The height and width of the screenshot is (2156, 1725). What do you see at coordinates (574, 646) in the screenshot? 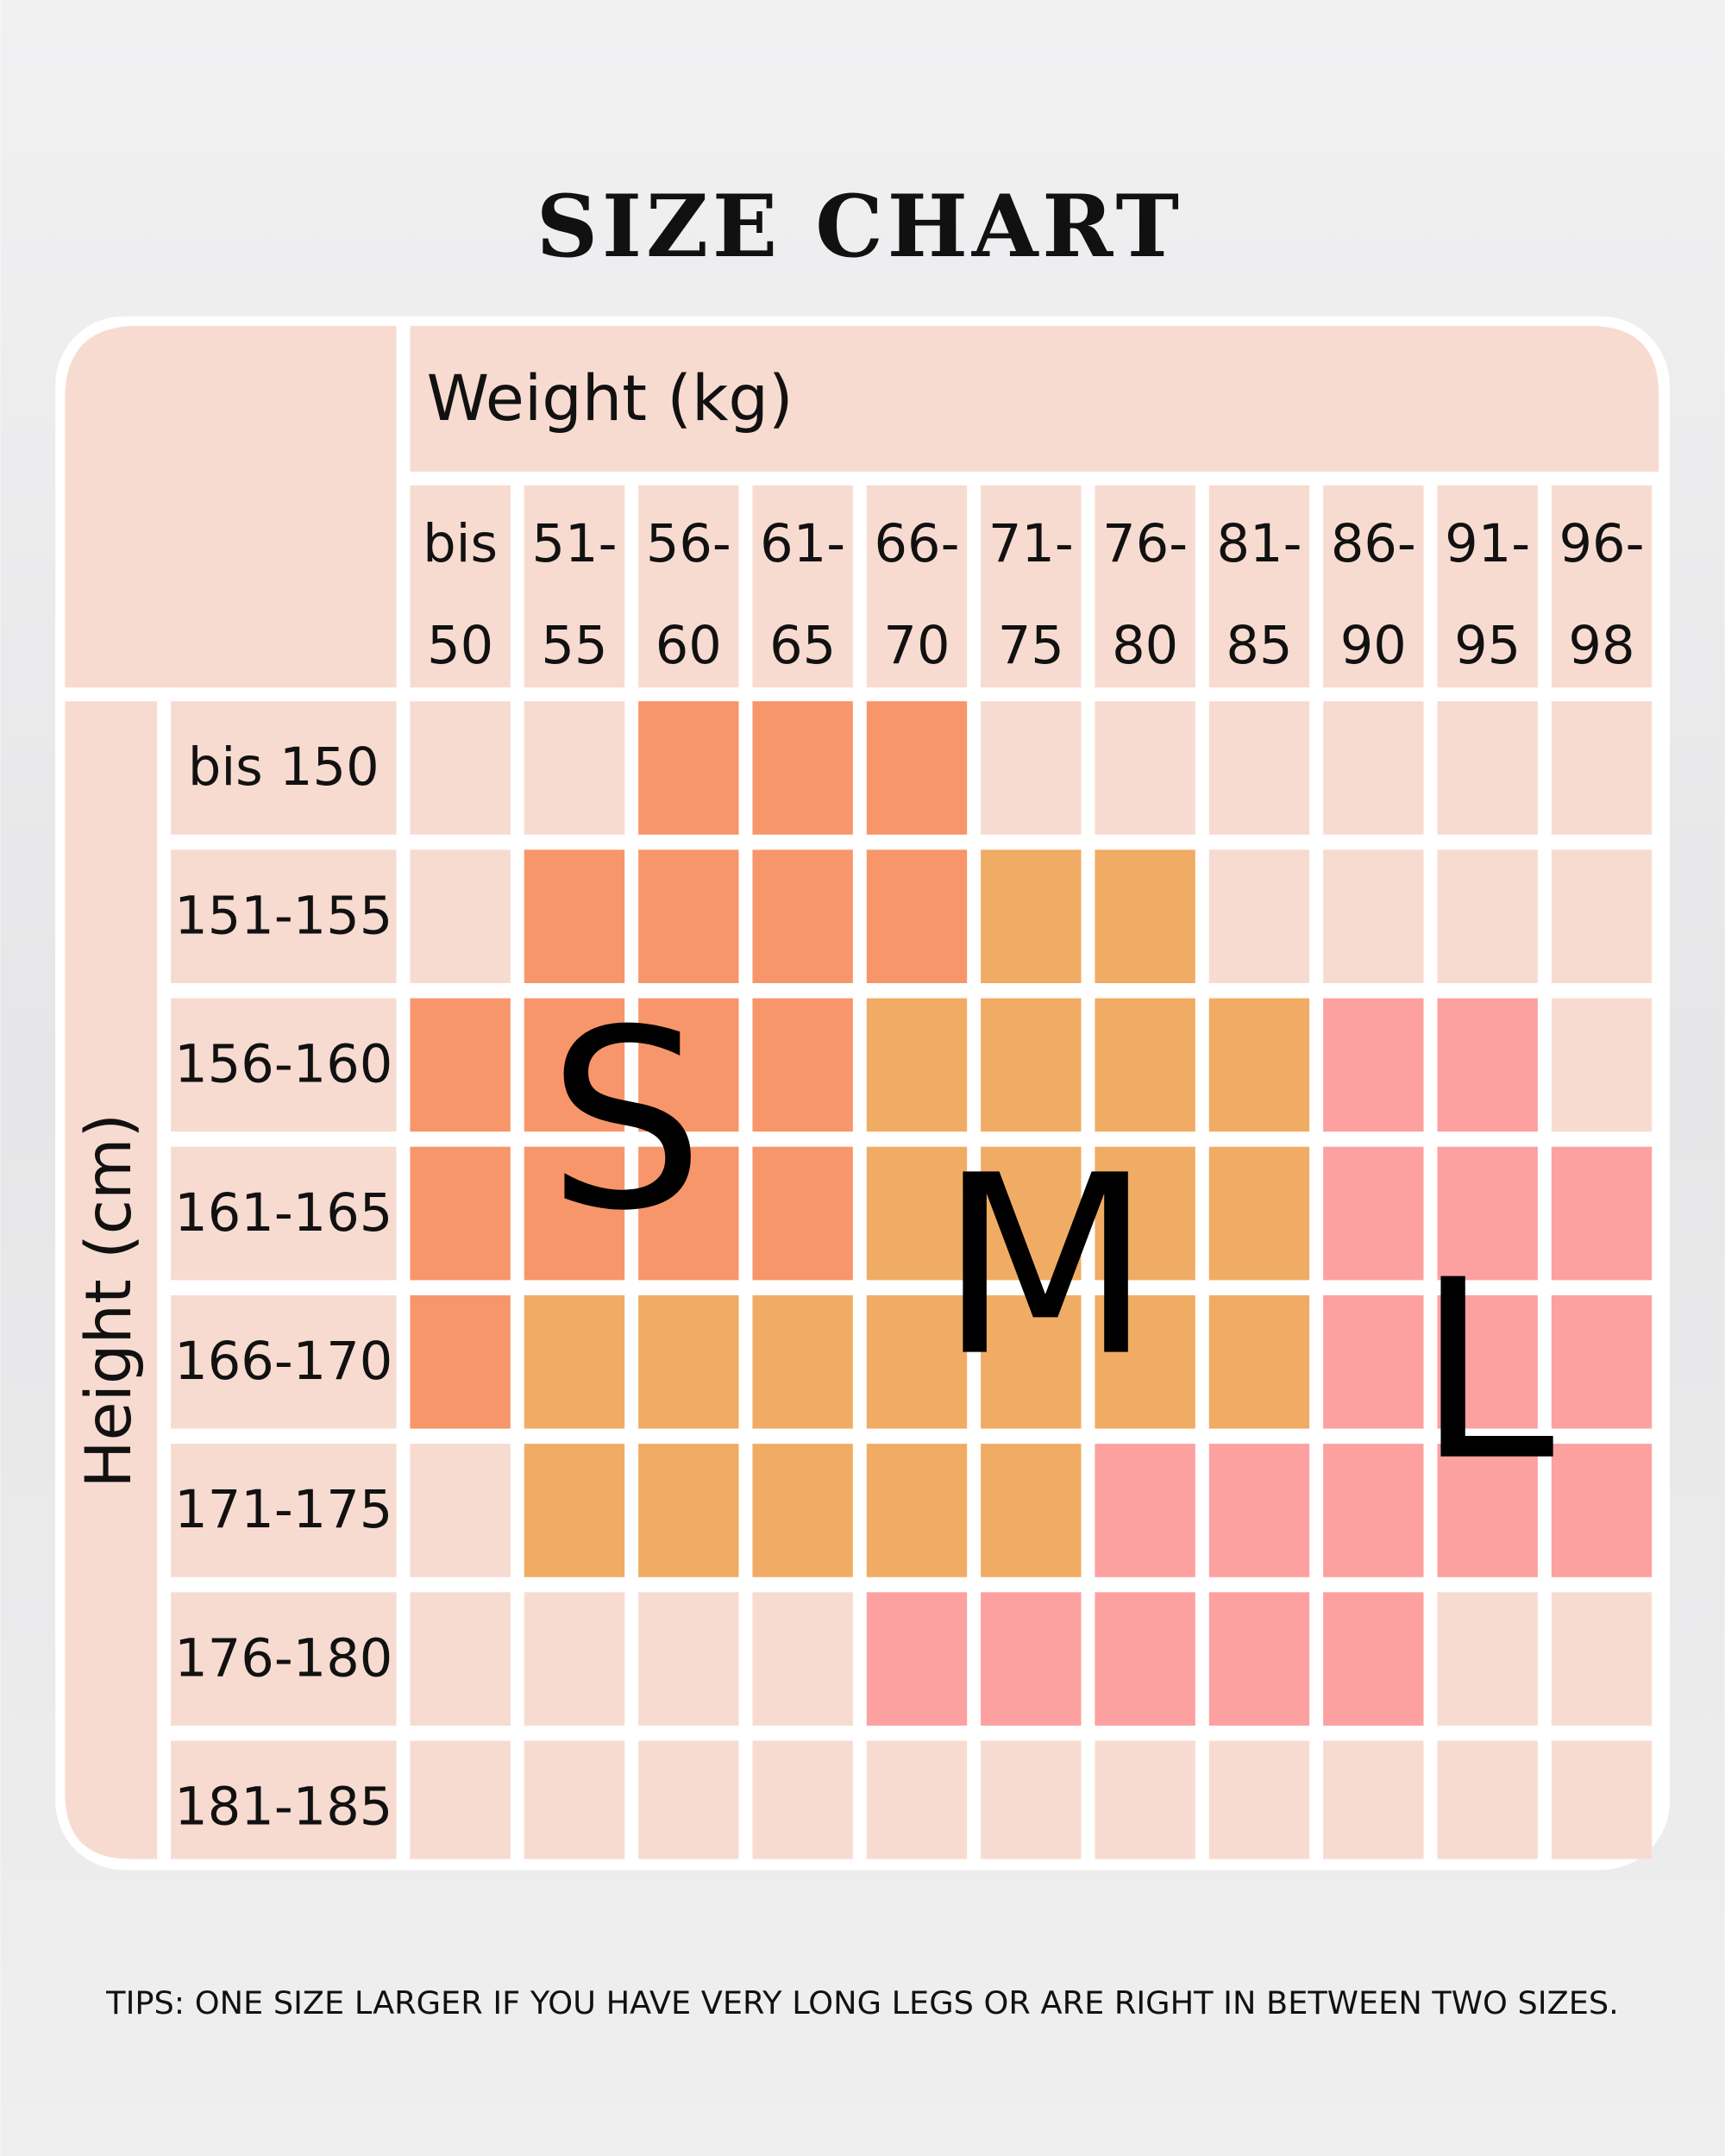
I see `column-label: 55` at bounding box center [574, 646].